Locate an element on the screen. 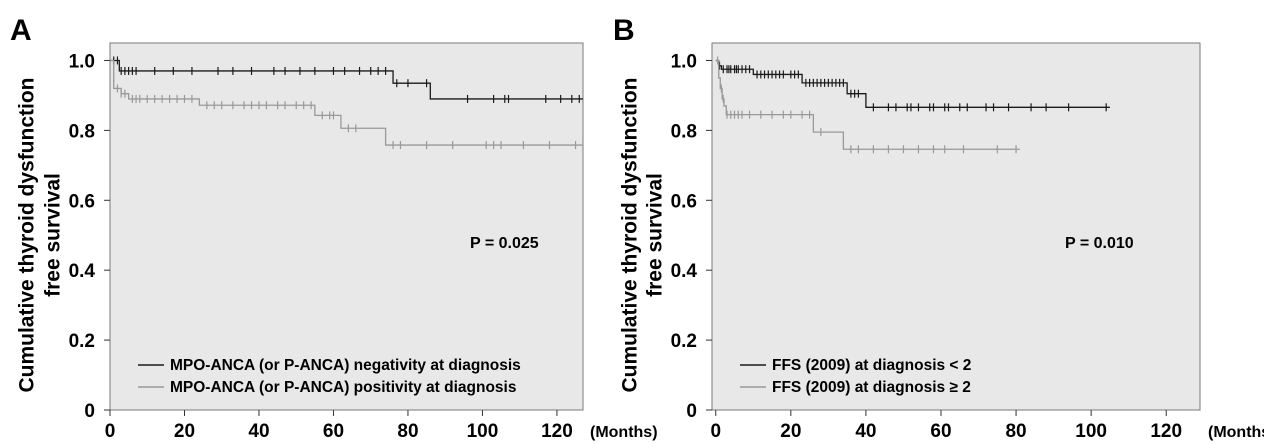  p-value-annotation: P = 0.025 is located at coordinates (504, 243).